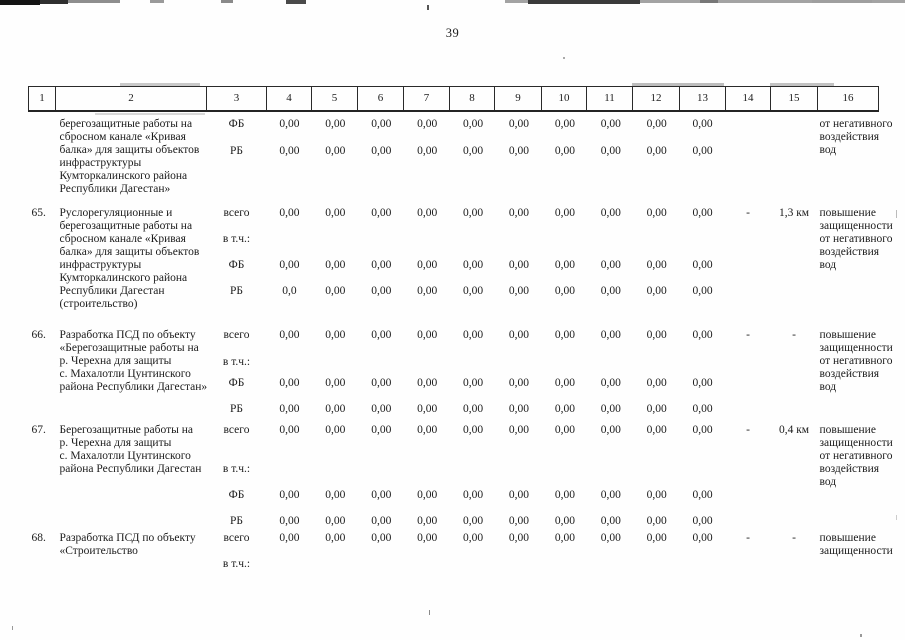 This screenshot has width=905, height=640. Describe the element at coordinates (472, 99) in the screenshot. I see `column-header: 8` at that location.